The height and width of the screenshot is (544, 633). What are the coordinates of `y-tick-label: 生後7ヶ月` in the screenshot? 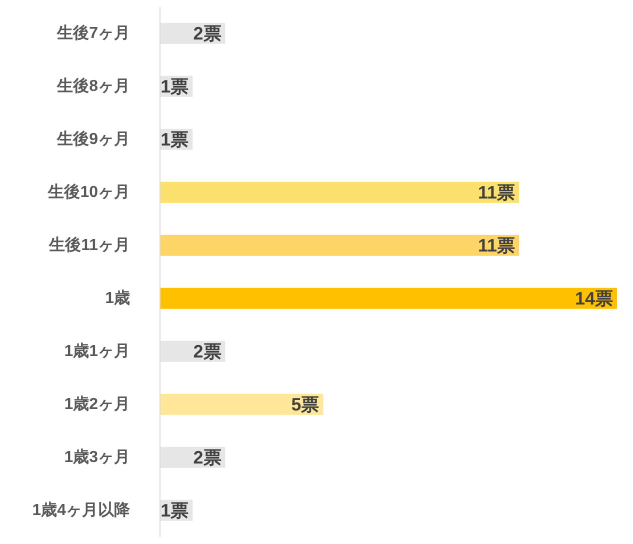 It's located at (93, 33).